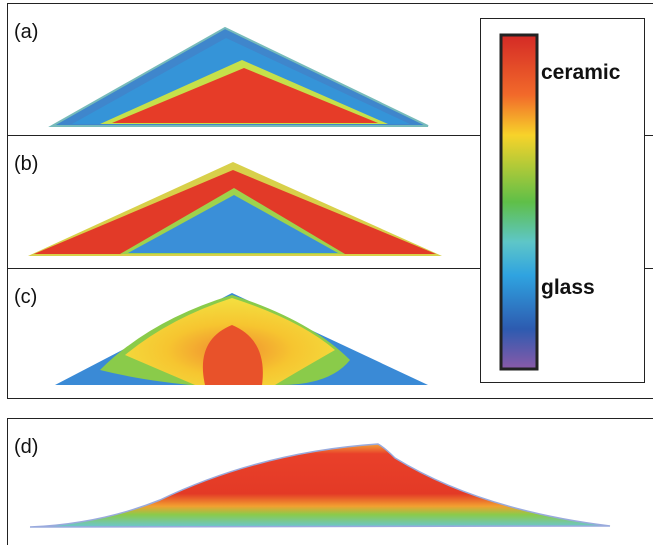 This screenshot has width=653, height=545. I want to click on heap-c, so click(241, 339).